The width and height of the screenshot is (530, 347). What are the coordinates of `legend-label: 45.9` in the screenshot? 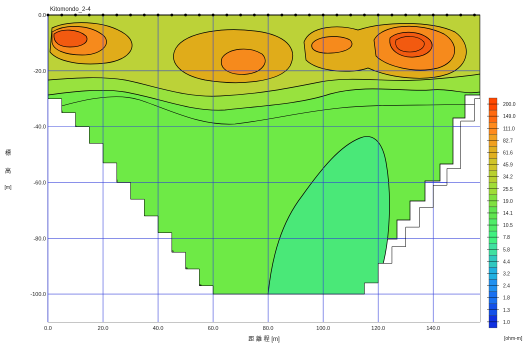 It's located at (508, 166).